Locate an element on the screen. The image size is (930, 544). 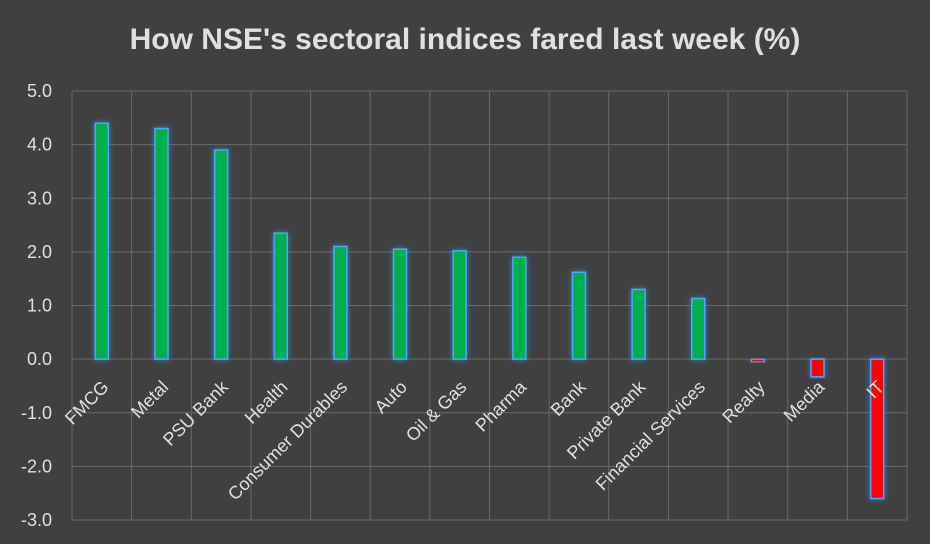
y-tick-label: 0.0 is located at coordinates (39, 359).